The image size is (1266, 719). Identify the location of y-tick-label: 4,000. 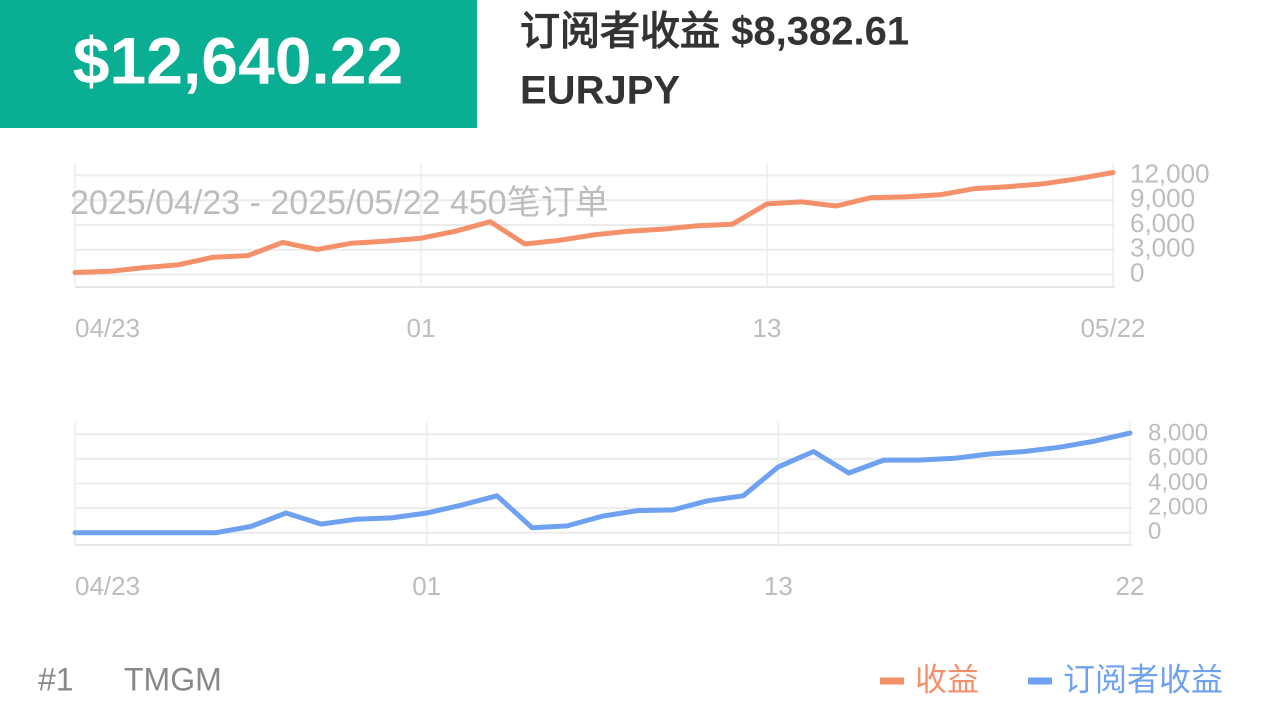
(1178, 482).